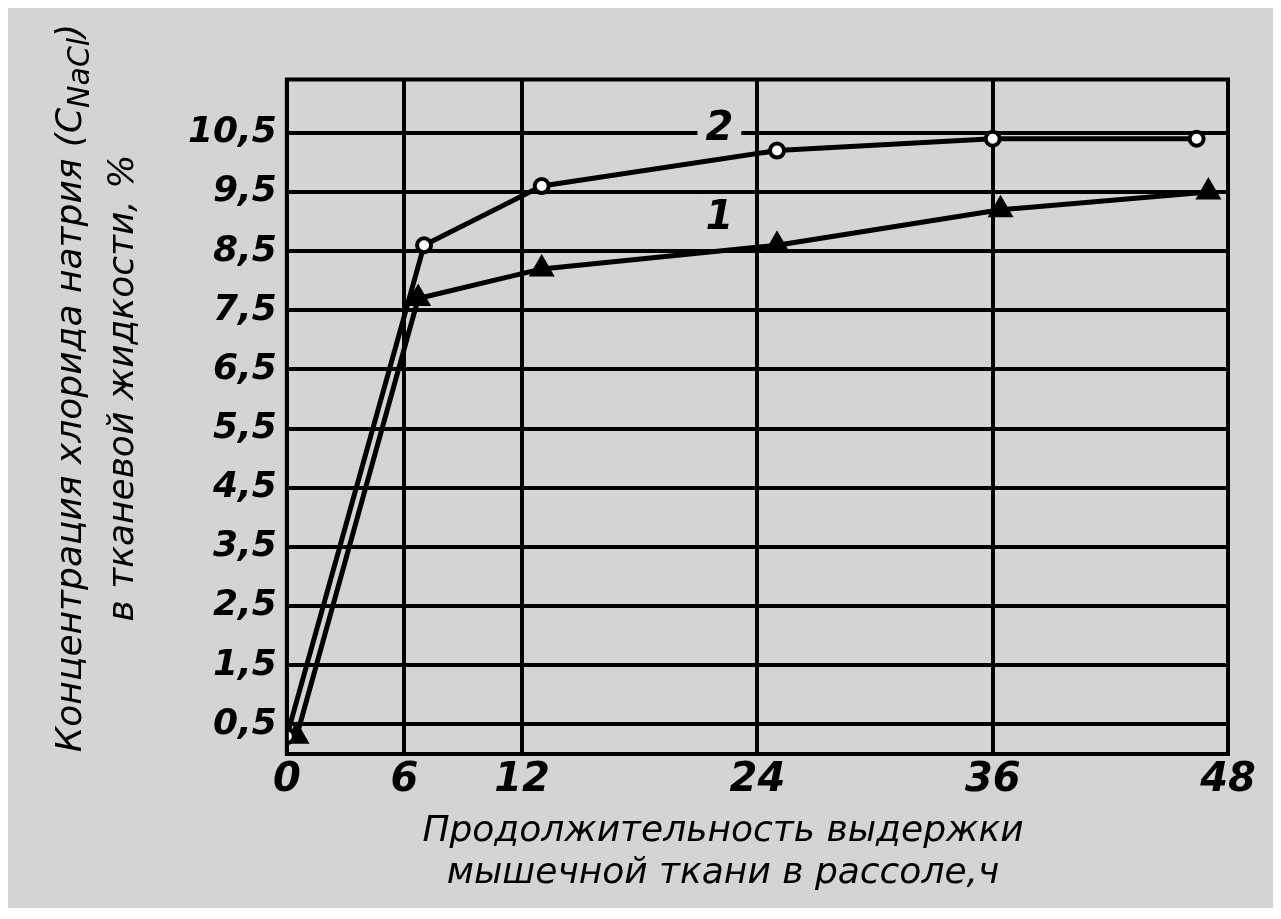 This screenshot has width=1281, height=919. I want to click on y-tick-label: 5,5, so click(245, 425).